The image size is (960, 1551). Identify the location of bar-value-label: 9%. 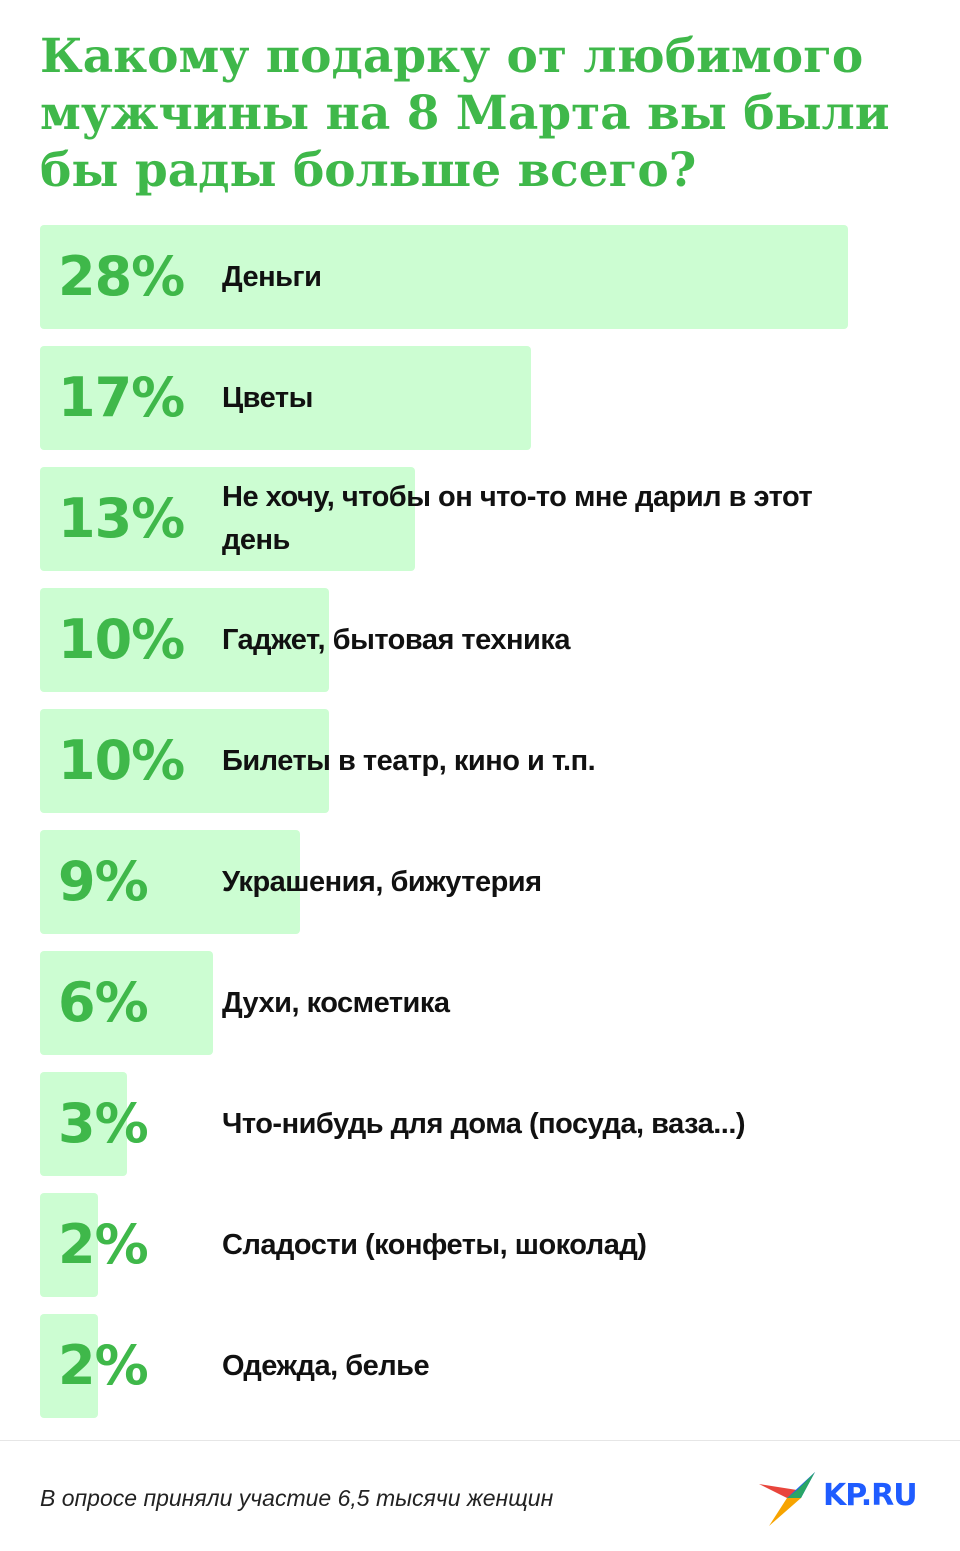
(103, 881).